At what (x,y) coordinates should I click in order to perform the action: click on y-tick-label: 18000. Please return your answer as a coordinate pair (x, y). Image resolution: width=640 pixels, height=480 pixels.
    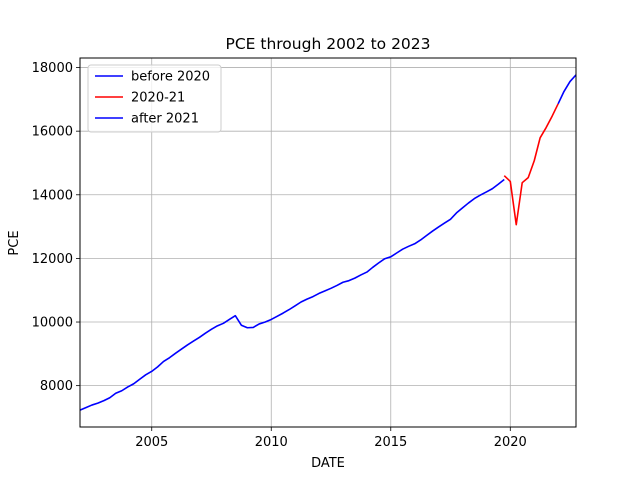
    Looking at the image, I should click on (52, 68).